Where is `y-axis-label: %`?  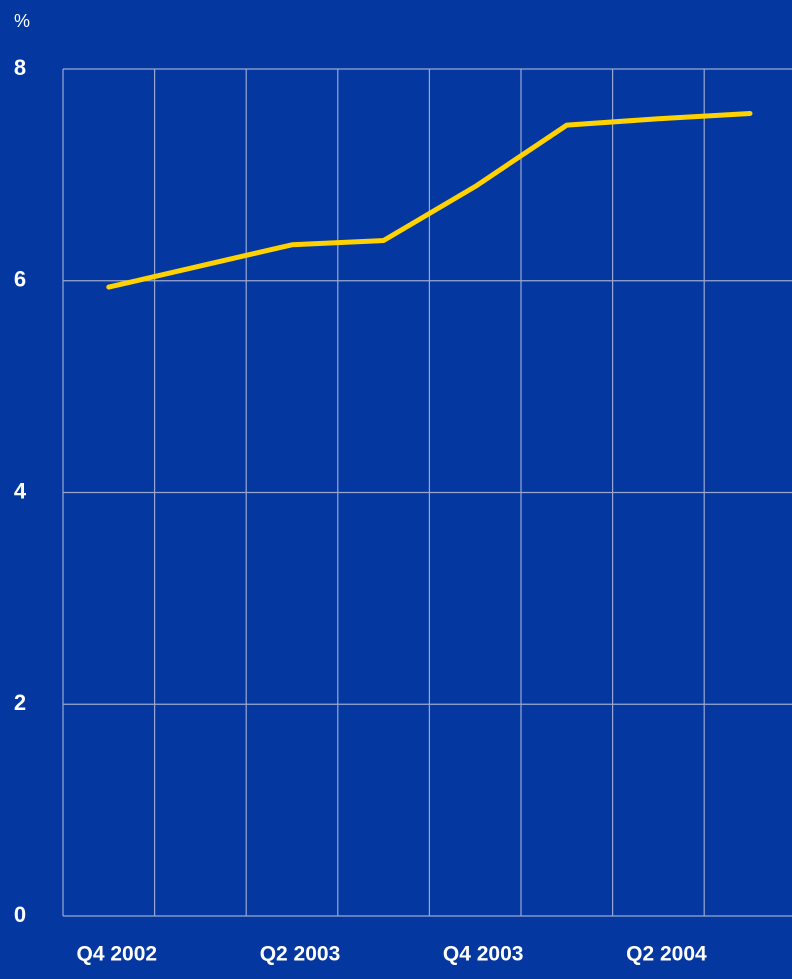 y-axis-label: % is located at coordinates (22, 21).